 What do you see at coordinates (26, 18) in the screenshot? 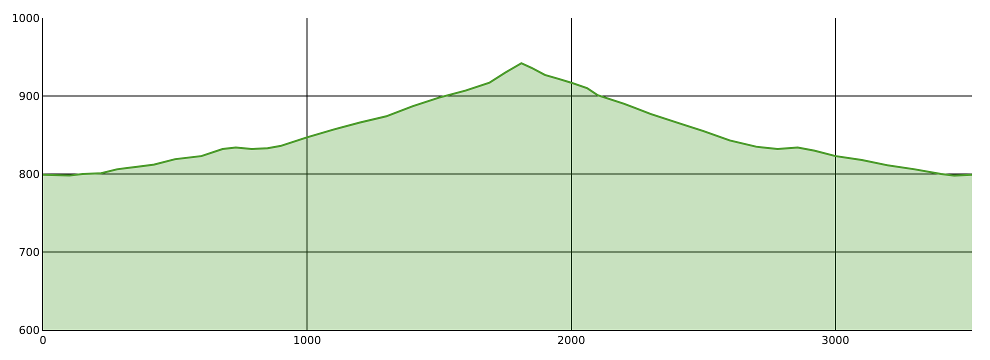
I see `y-tick-label: 1000` at bounding box center [26, 18].